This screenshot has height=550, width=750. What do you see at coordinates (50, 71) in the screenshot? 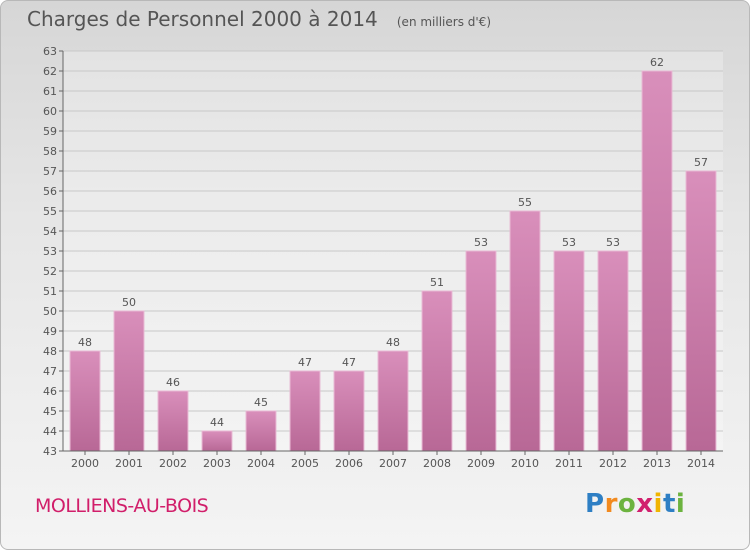
I see `y-tick-label: 62` at bounding box center [50, 71].